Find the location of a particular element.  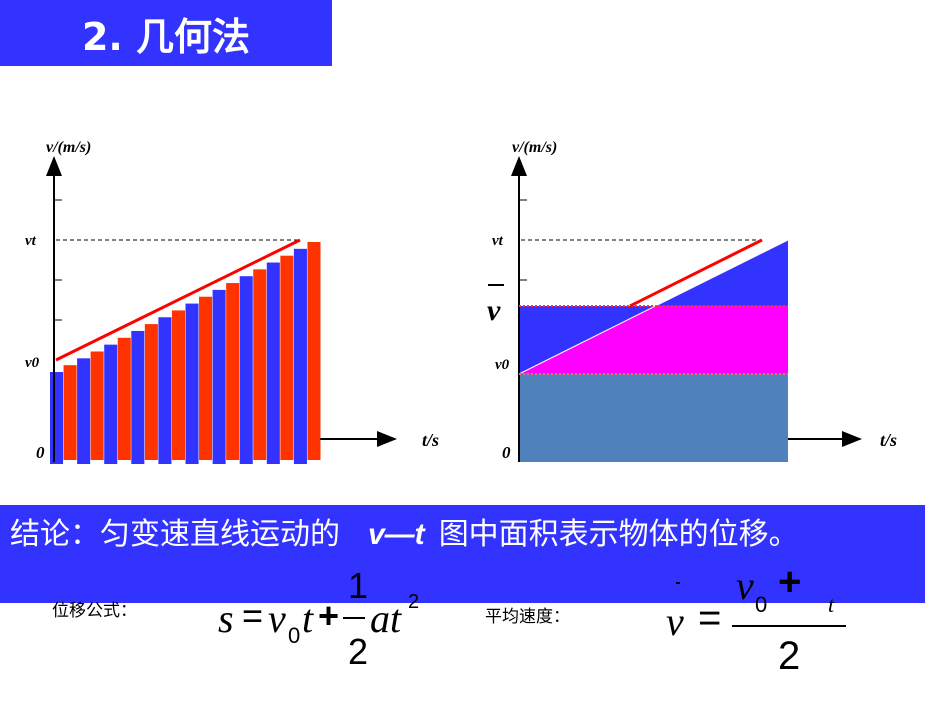

formula1-label: 位移公式： is located at coordinates (94, 611).